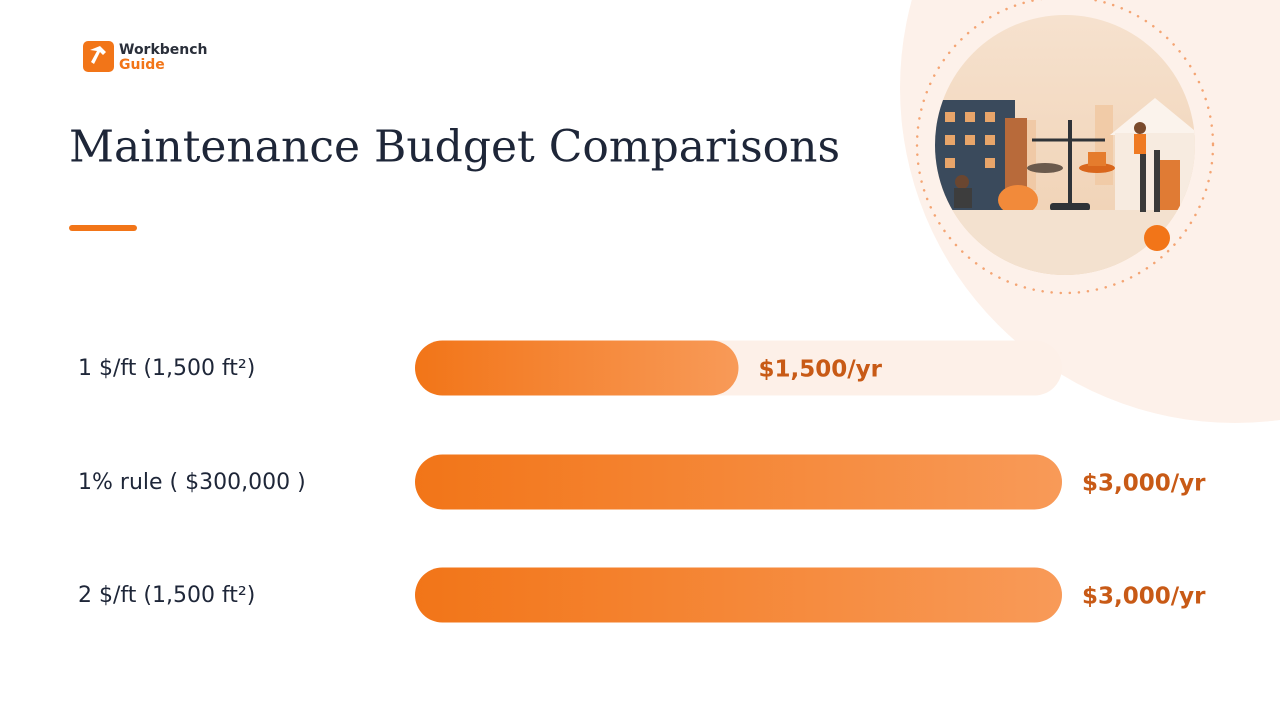  I want to click on dotted-ring, so click(1065, 147).